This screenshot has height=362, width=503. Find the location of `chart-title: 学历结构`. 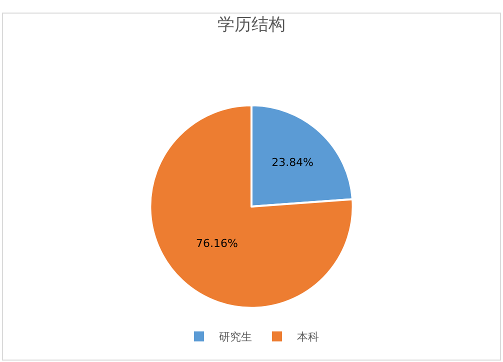

chart-title: 学历结构 is located at coordinates (252, 25).